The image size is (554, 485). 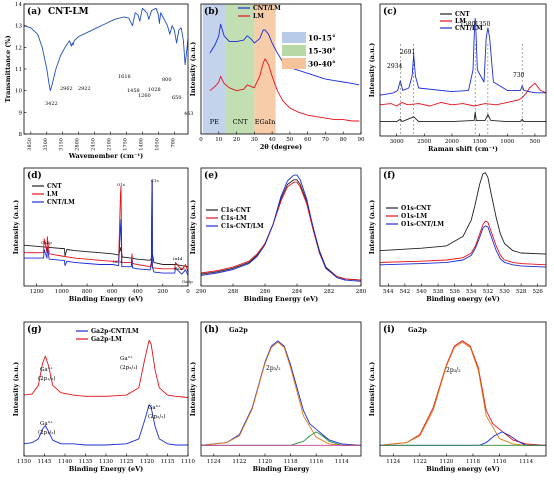 What do you see at coordinates (18, 92) in the screenshot?
I see `y-tick-label: 10` at bounding box center [18, 92].